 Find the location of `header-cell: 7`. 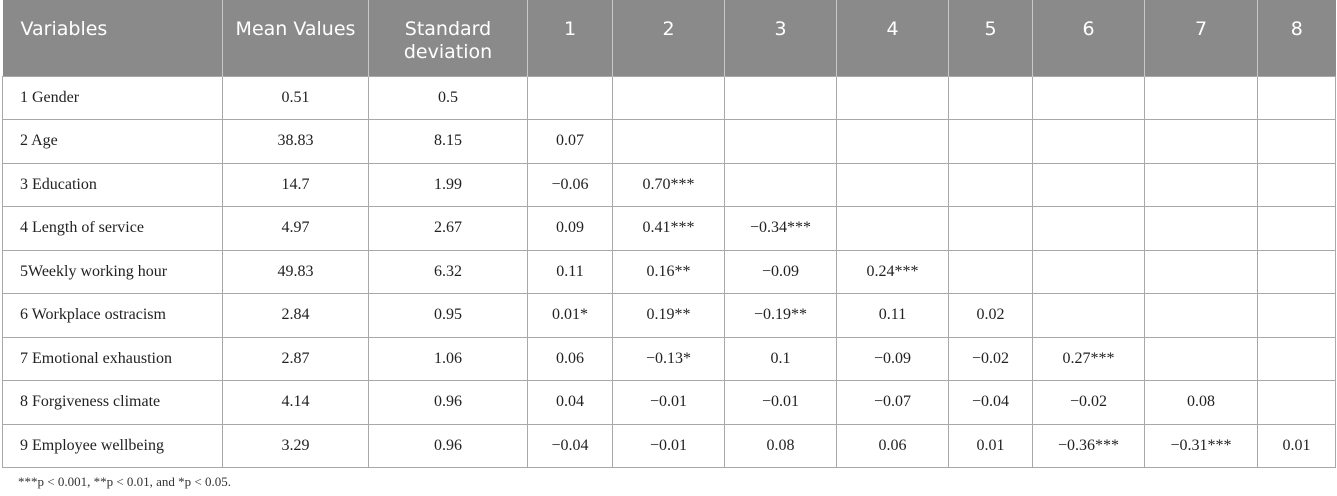

header-cell: 7 is located at coordinates (1201, 38).